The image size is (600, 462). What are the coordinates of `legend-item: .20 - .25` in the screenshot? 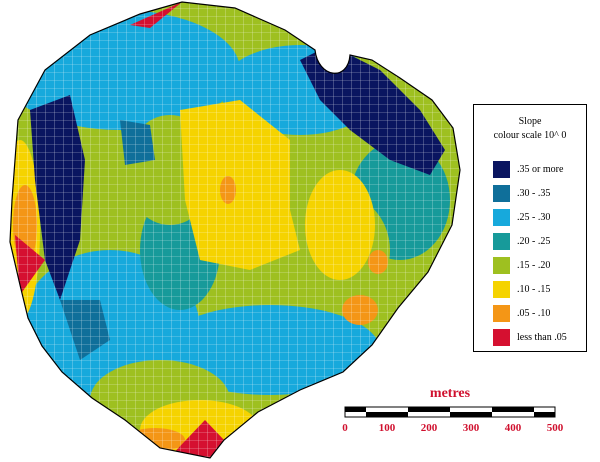 It's located at (538, 241).